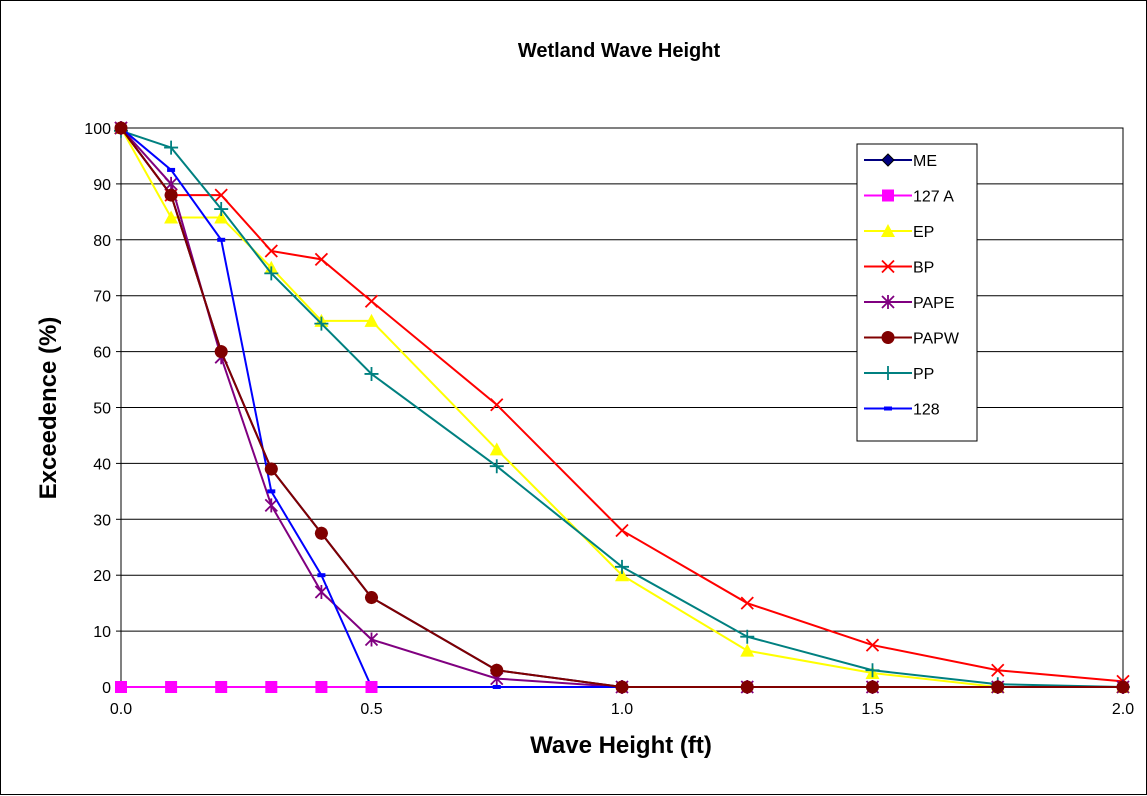 This screenshot has height=796, width=1147. Describe the element at coordinates (106, 688) in the screenshot. I see `y-tick-label: 0` at that location.